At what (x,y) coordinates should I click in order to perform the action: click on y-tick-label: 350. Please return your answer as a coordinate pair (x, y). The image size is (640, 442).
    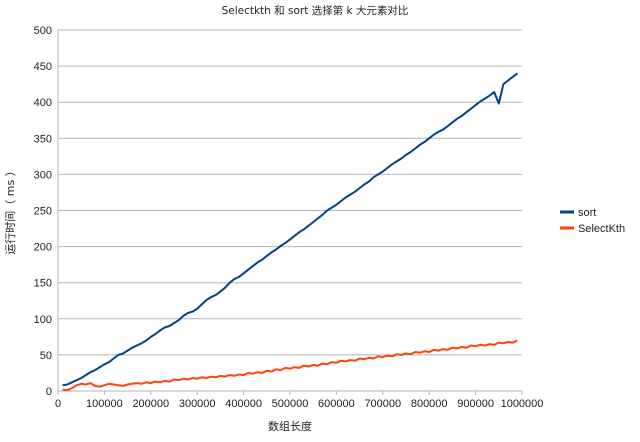
    Looking at the image, I should click on (43, 139).